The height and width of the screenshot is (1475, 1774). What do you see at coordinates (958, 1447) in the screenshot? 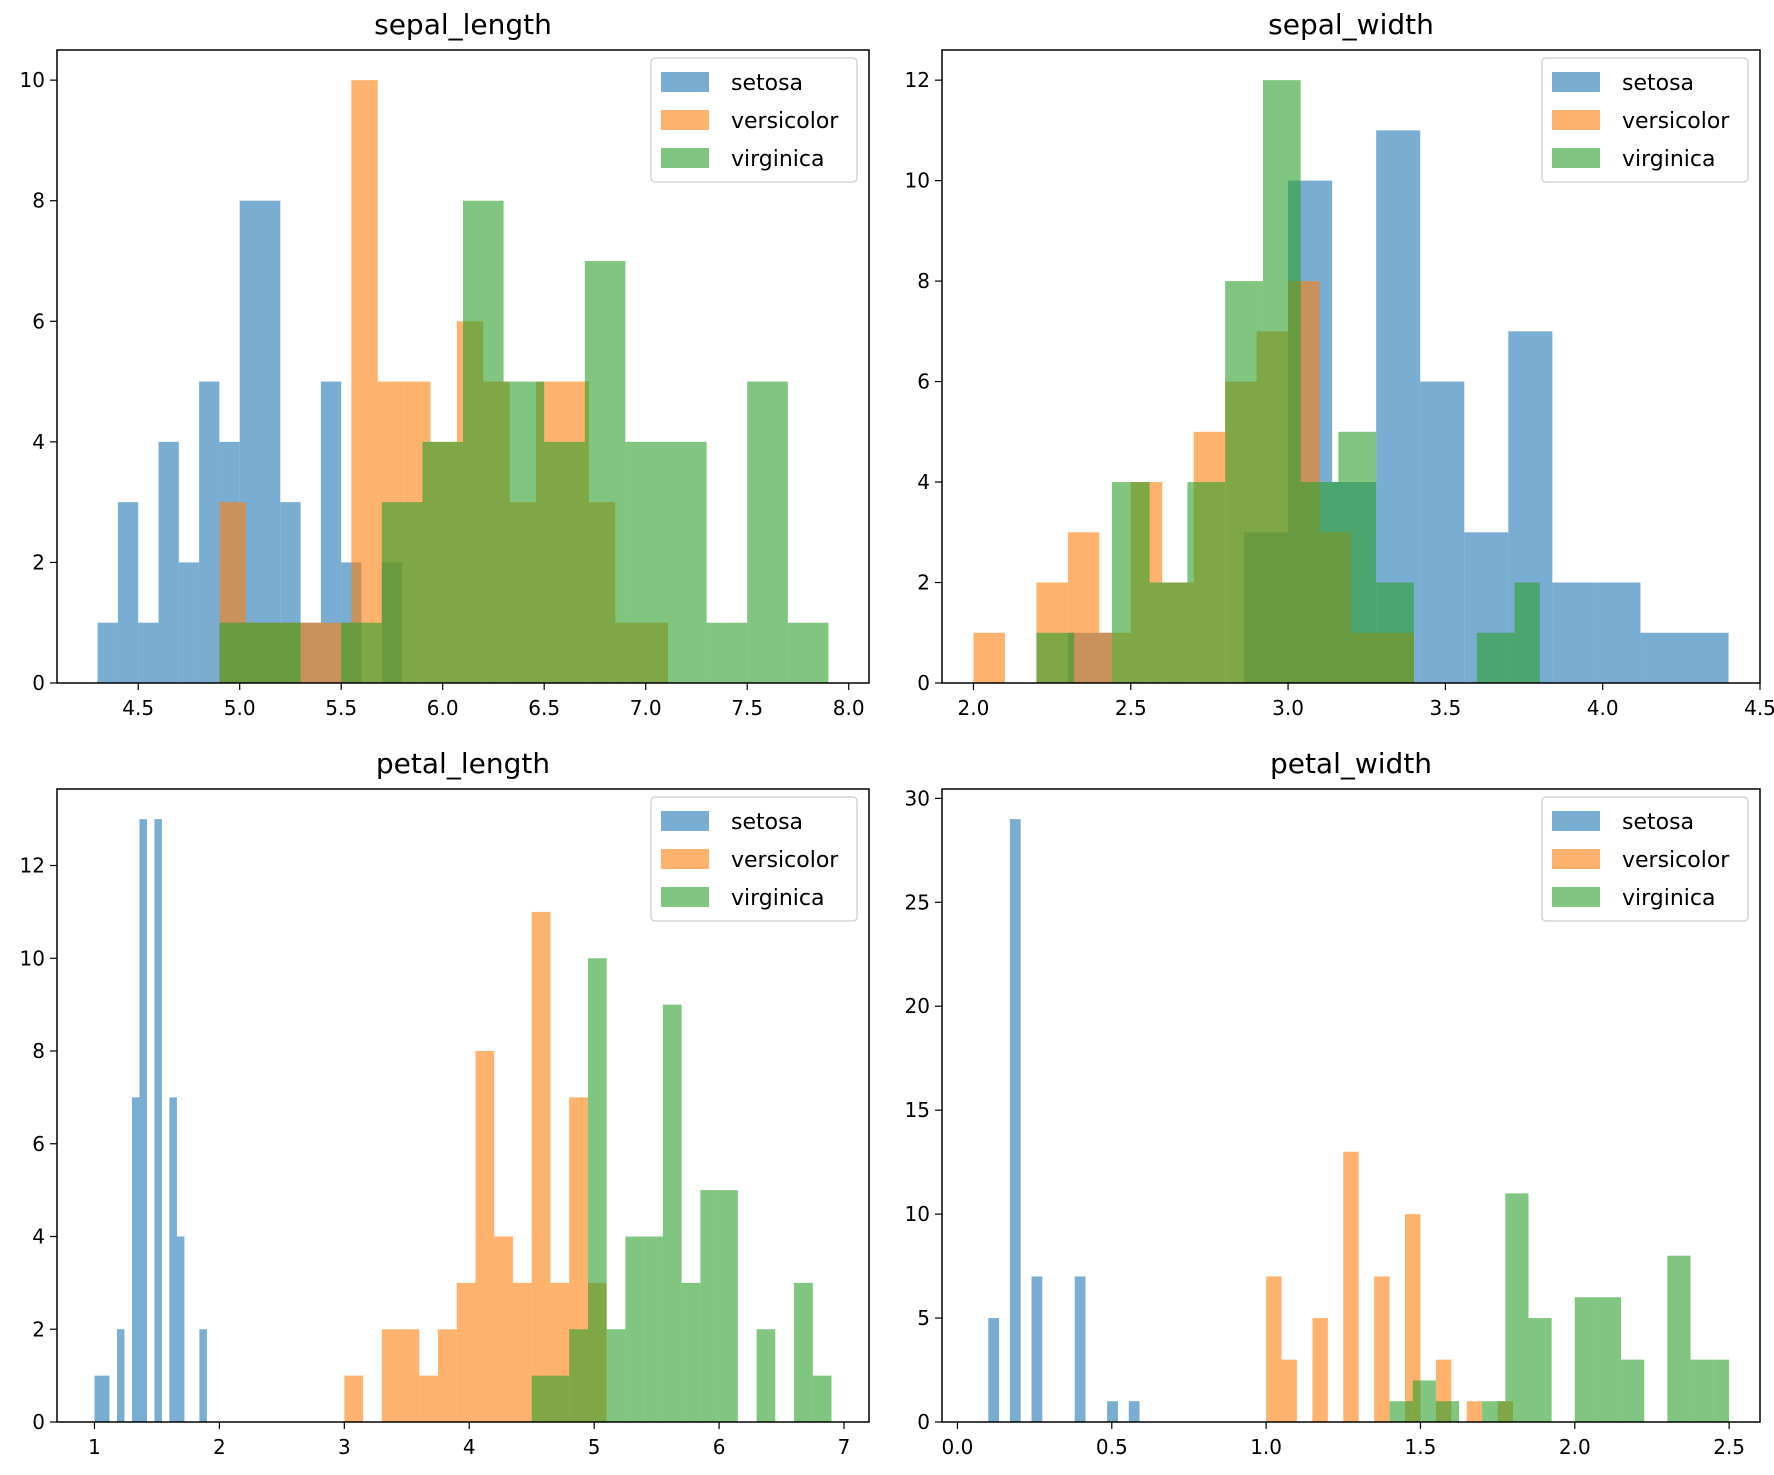
I see `x-tick-label: 0.0` at bounding box center [958, 1447].